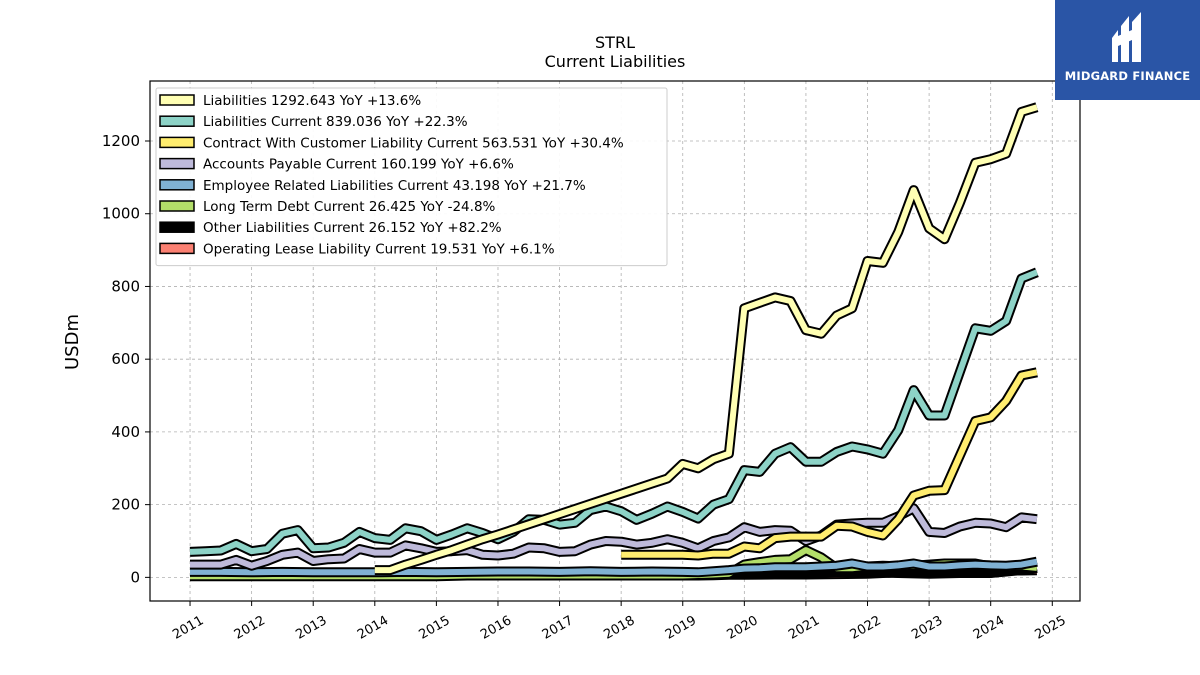  What do you see at coordinates (558, 628) in the screenshot?
I see `x-tick-label: 2017` at bounding box center [558, 628].